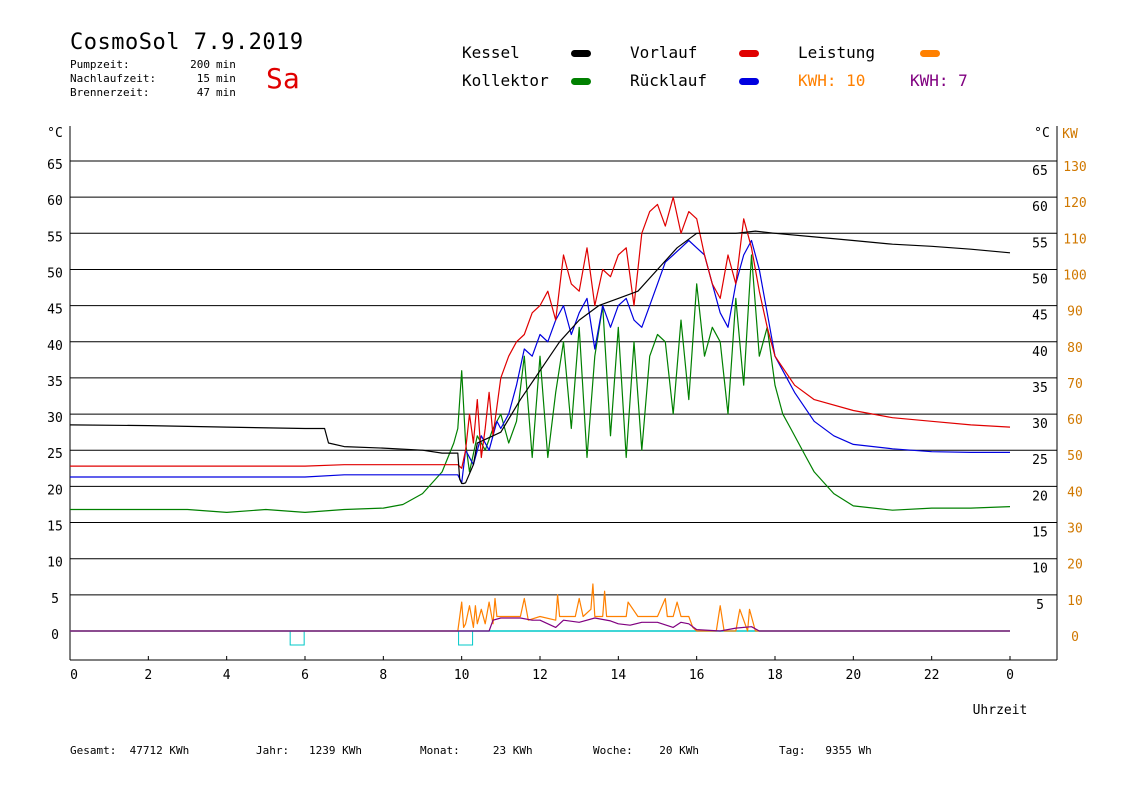 The height and width of the screenshot is (812, 1148). What do you see at coordinates (74, 675) in the screenshot?
I see `x-tick-0: 0` at bounding box center [74, 675].